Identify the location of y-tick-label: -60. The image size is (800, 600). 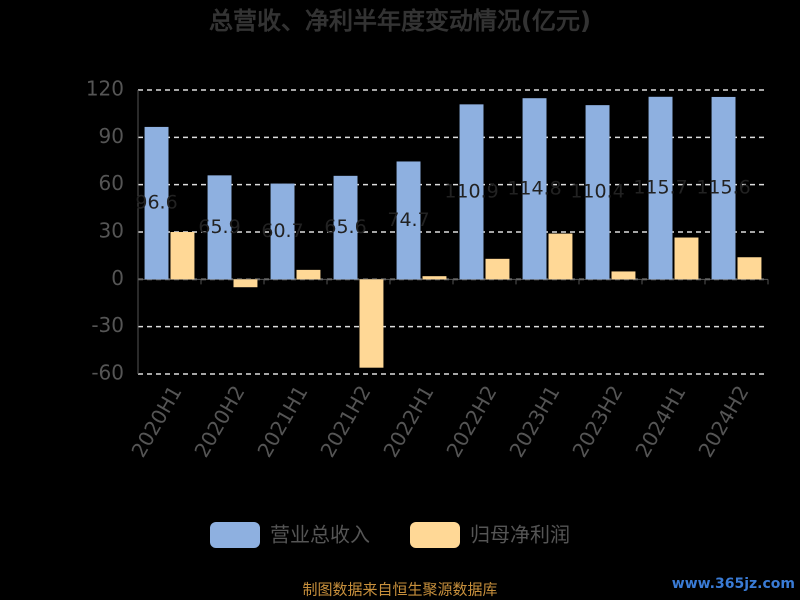
(107, 373).